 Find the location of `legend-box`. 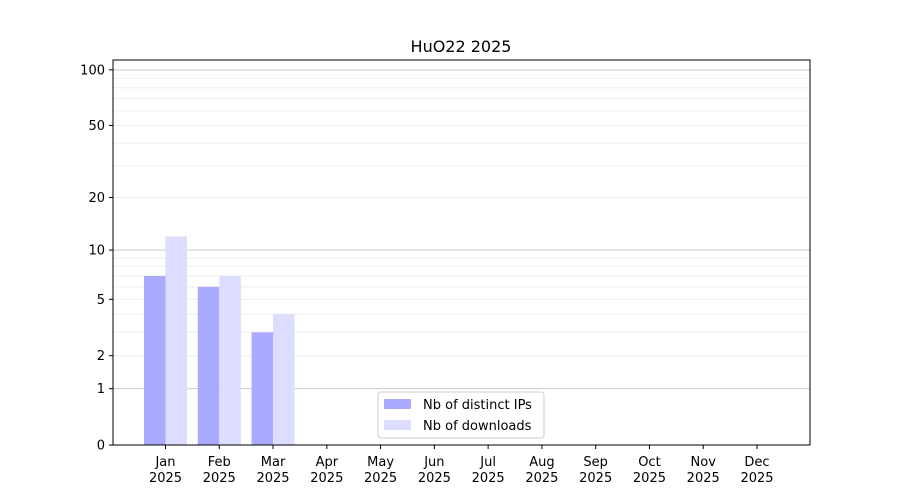

legend-box is located at coordinates (461, 415).